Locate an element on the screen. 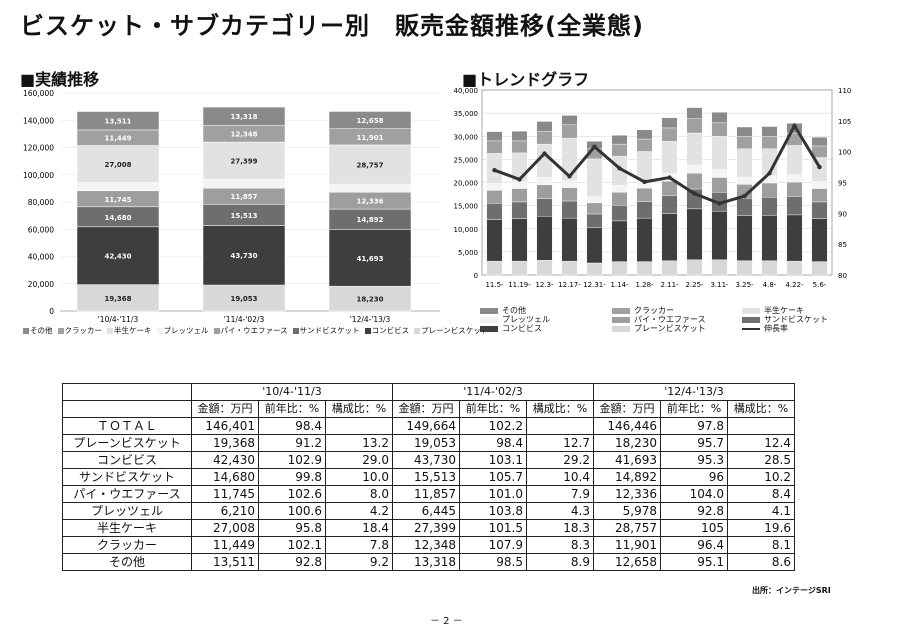 The image size is (900, 637). data-label: 28,757 is located at coordinates (369, 166).